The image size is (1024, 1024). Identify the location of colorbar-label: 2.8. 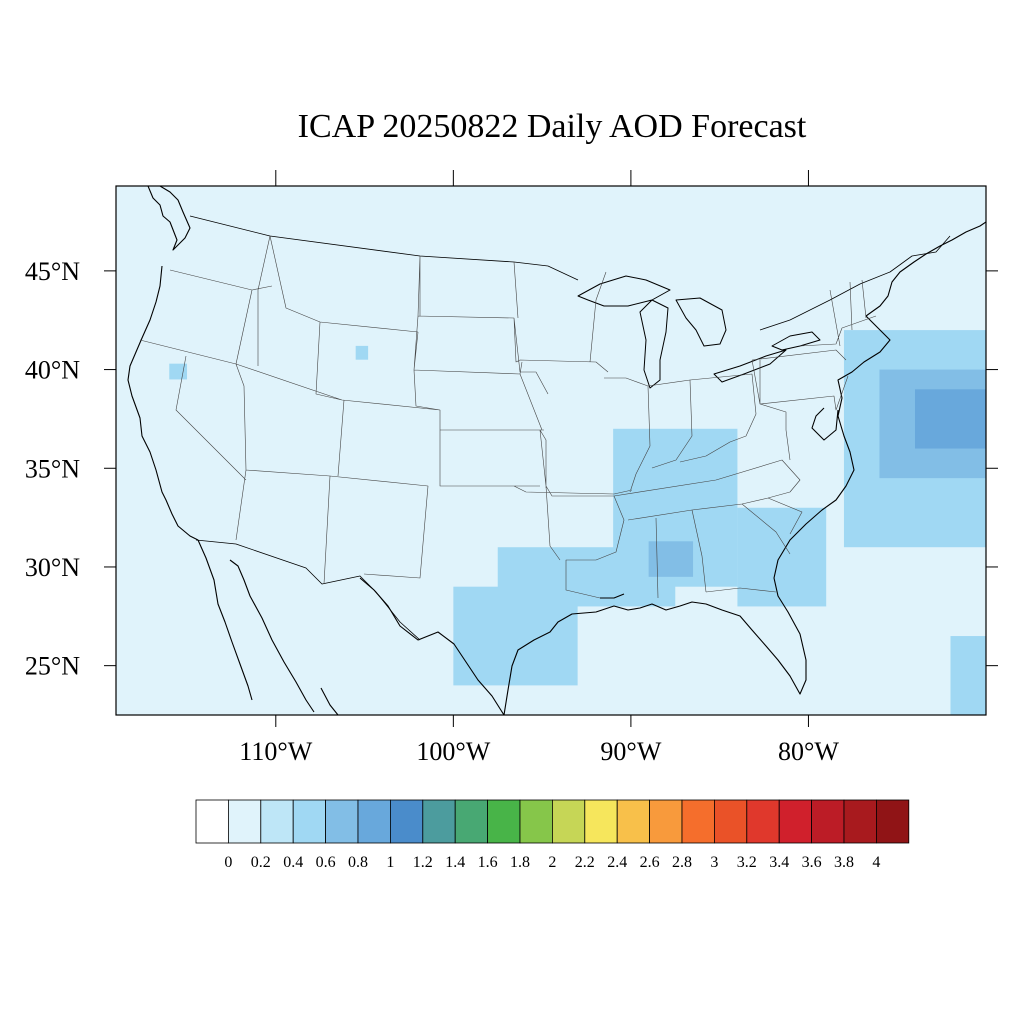
(682, 862).